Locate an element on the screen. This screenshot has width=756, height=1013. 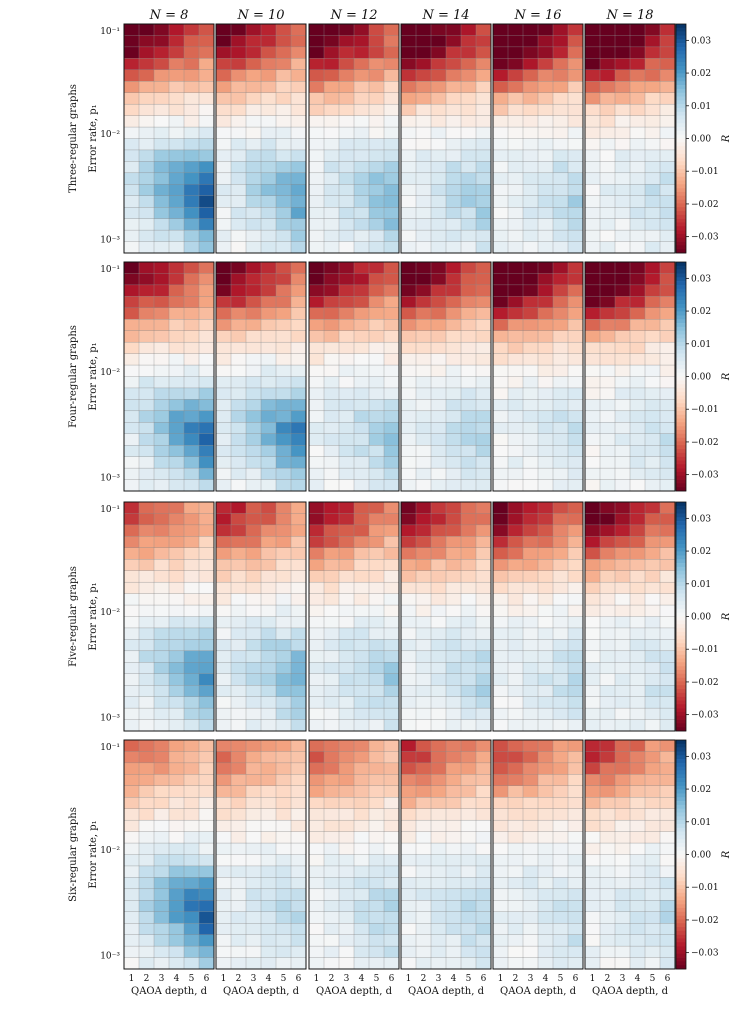
column-title-n16: N = 16 is located at coordinates (537, 15).